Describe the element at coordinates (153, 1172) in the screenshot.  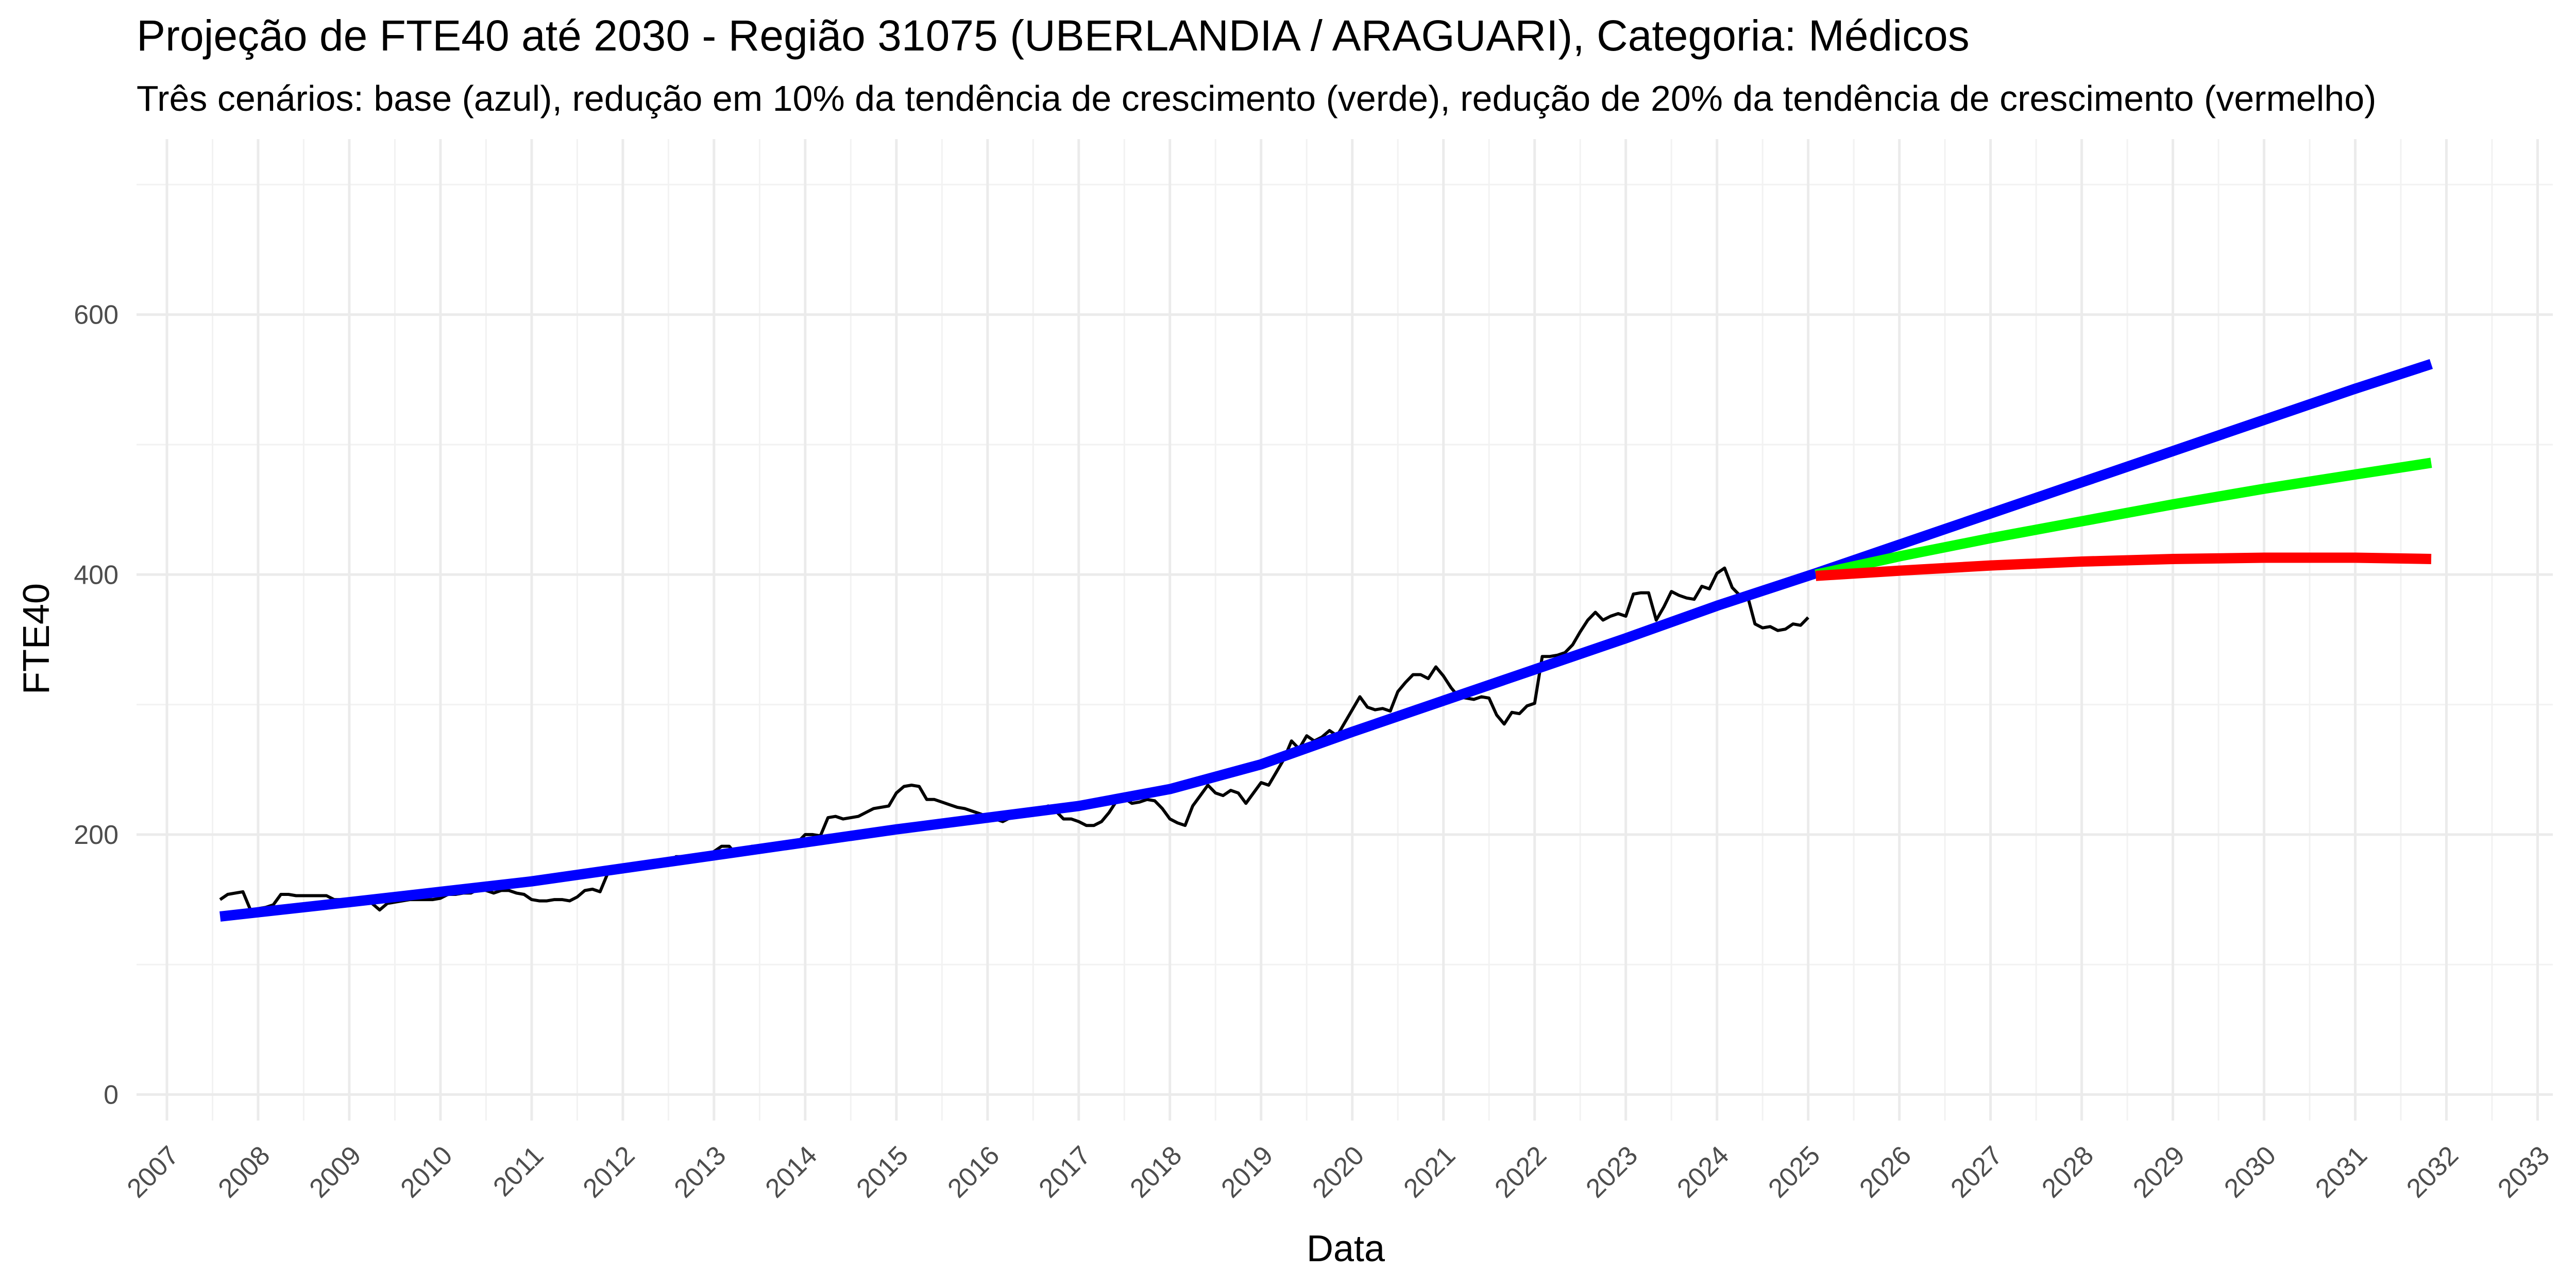
I see `x-tick-label: 2007` at that location.